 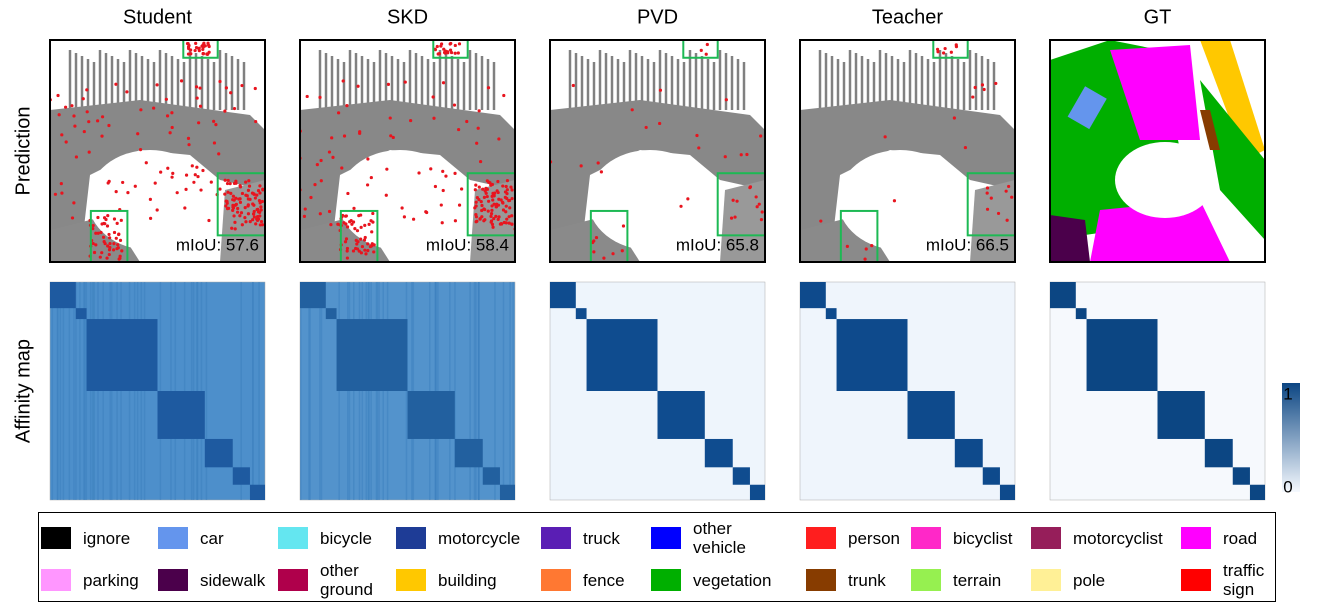 I want to click on legend-label: bicycle, so click(x=346, y=538).